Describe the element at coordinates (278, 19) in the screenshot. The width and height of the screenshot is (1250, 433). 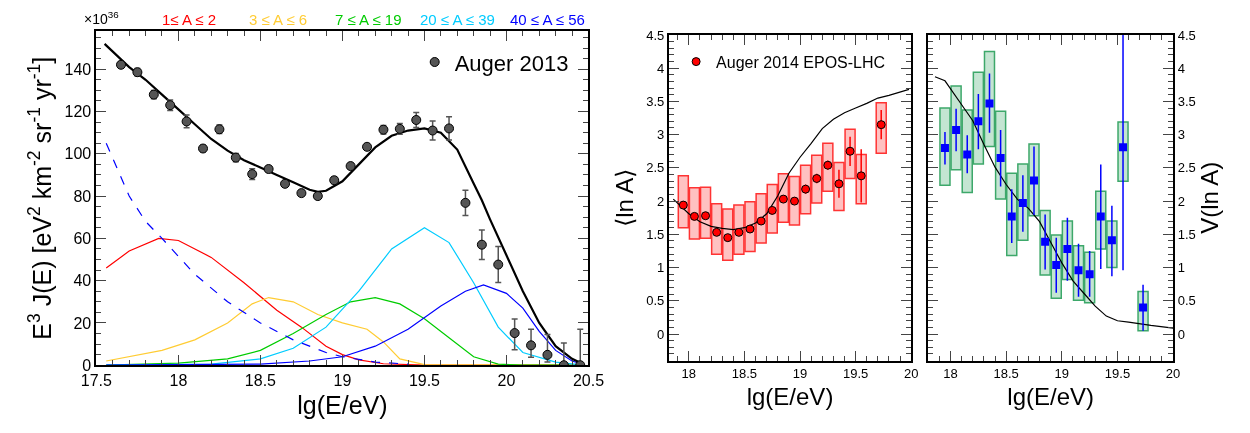
I see `text: 3 ≤ A ≤ 6` at that location.